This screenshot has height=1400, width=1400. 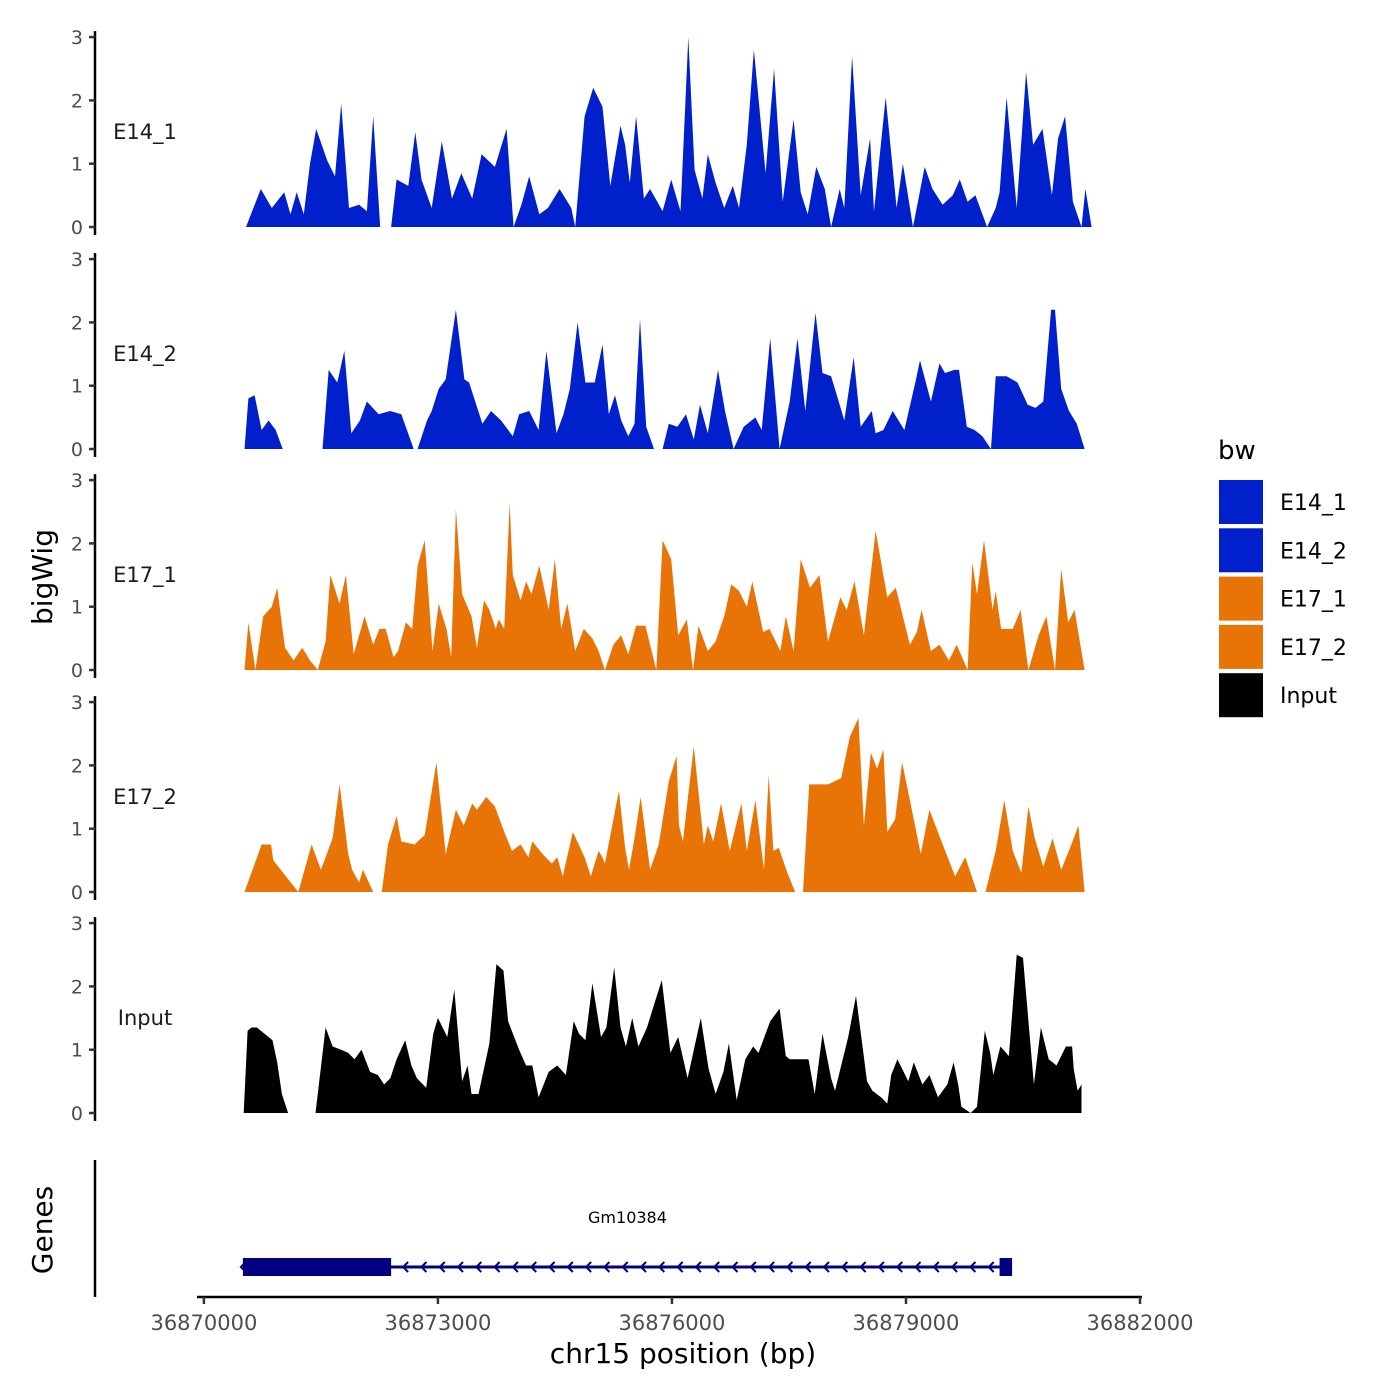 I want to click on track-area-input, so click(x=662, y=1033).